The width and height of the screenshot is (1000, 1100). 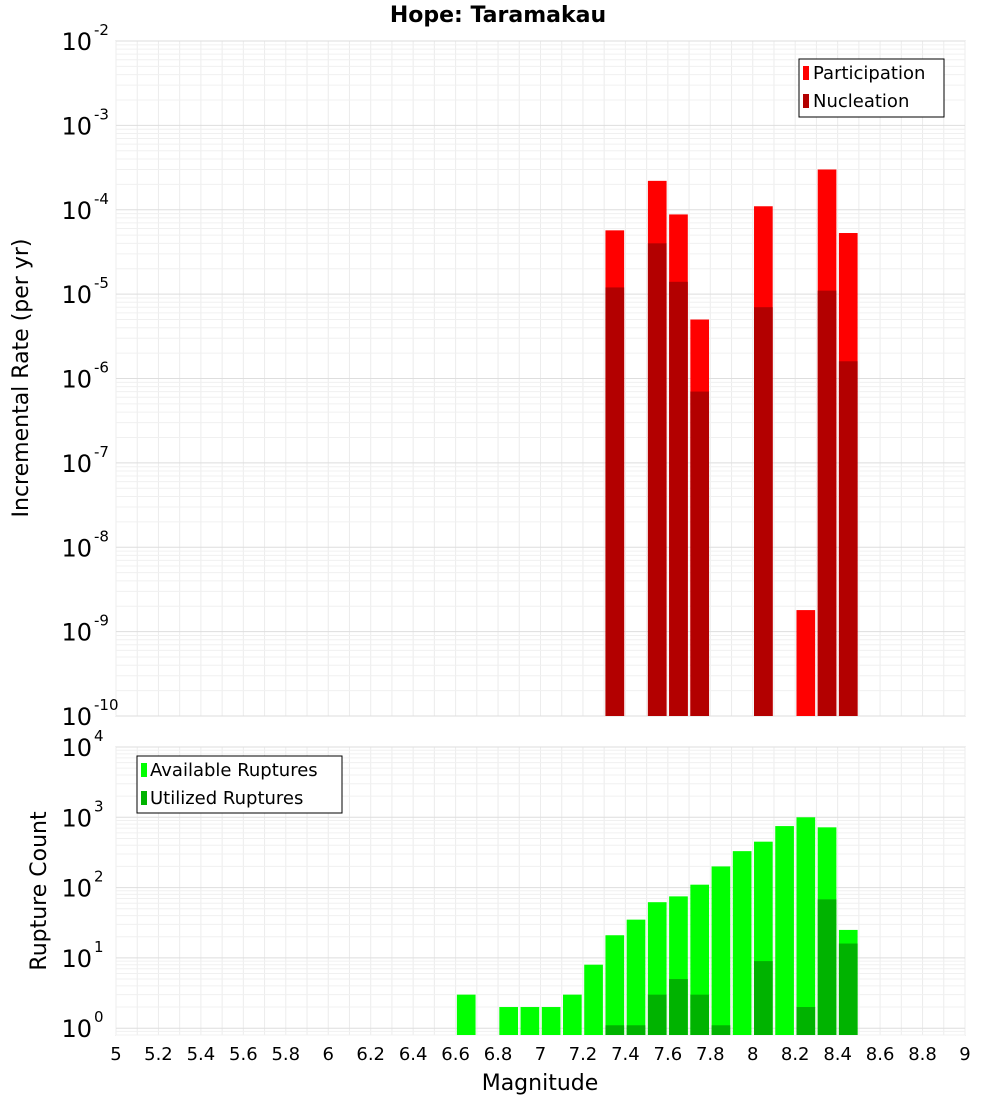 I want to click on x-tick-label: 5, so click(x=115, y=1054).